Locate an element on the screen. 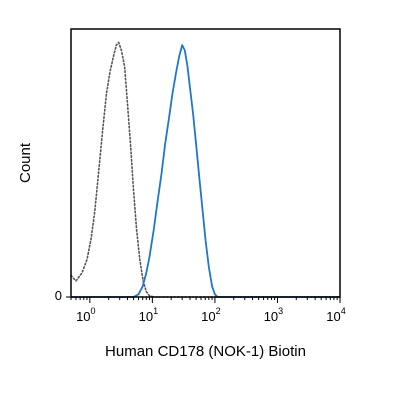 The width and height of the screenshot is (410, 400). x-tick-label: 10¹ is located at coordinates (148, 315).